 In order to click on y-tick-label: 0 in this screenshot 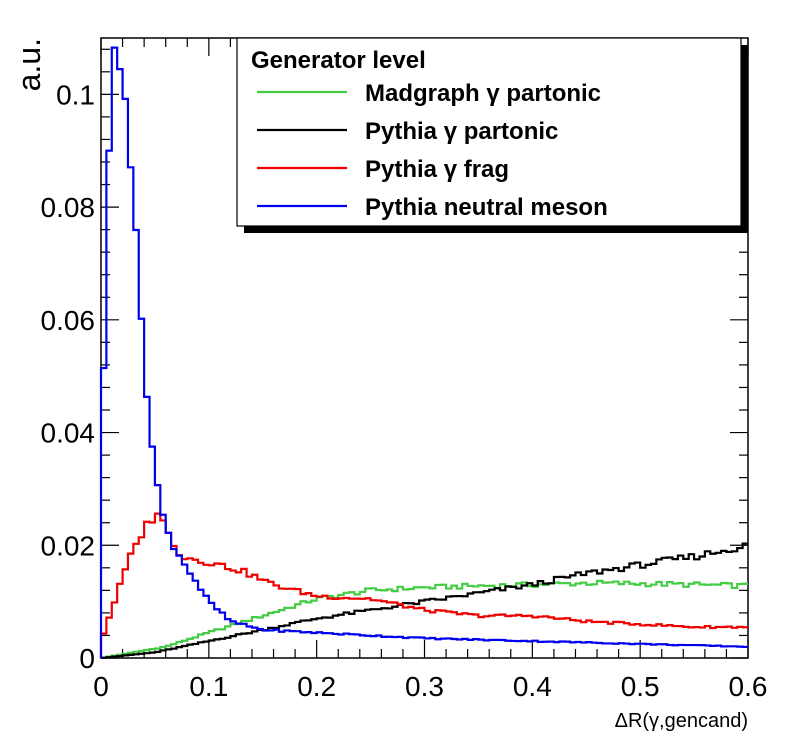, I will do `click(87, 658)`.